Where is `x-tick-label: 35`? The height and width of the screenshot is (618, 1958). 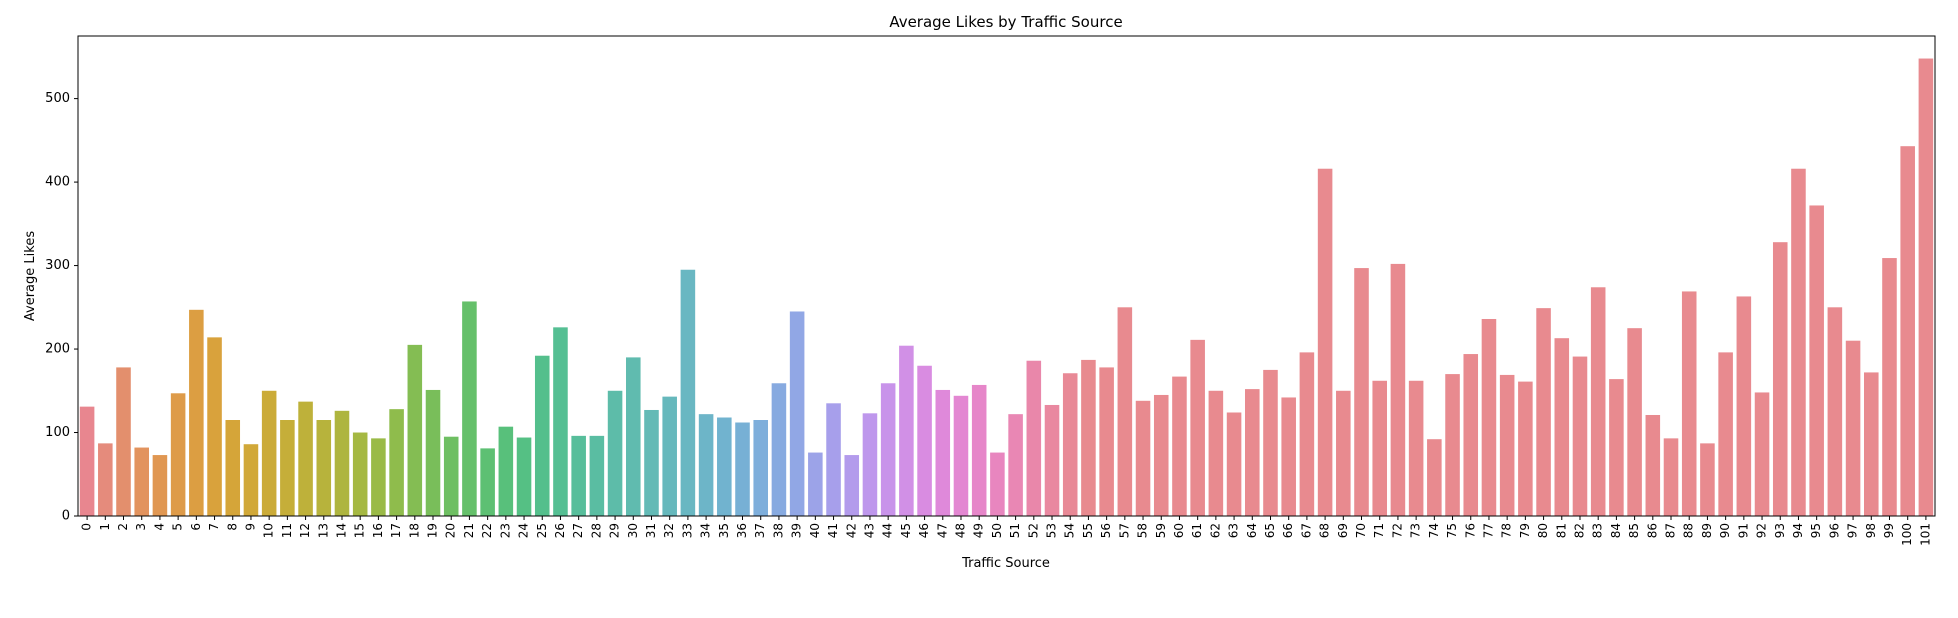
x-tick-label: 35 is located at coordinates (724, 530).